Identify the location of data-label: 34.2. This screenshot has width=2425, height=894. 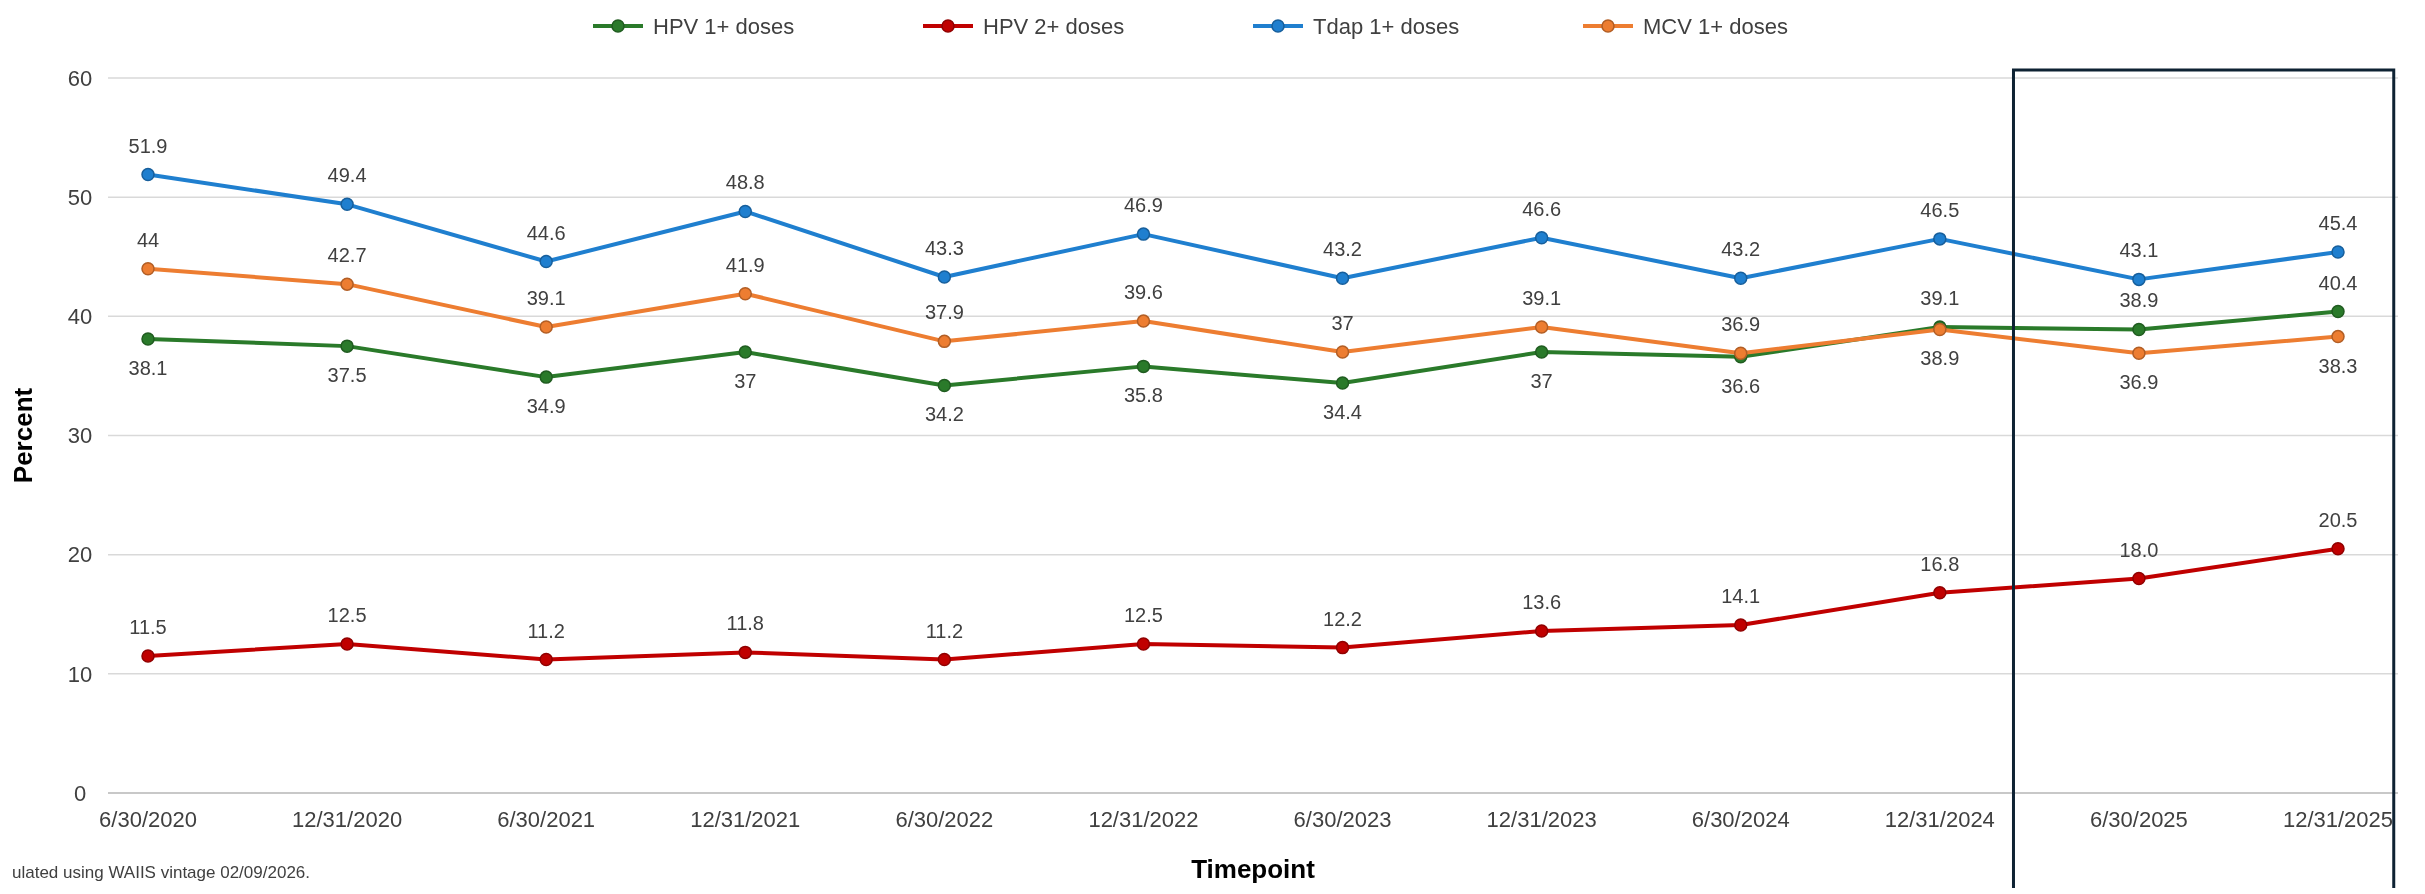
(944, 414).